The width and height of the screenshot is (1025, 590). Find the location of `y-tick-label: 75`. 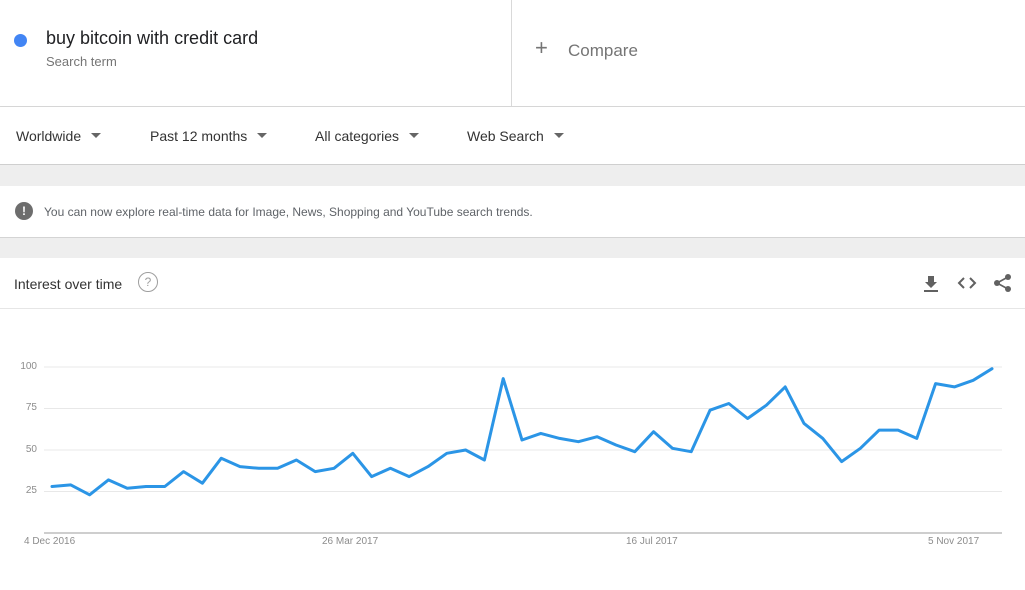

y-tick-label: 75 is located at coordinates (31, 407).